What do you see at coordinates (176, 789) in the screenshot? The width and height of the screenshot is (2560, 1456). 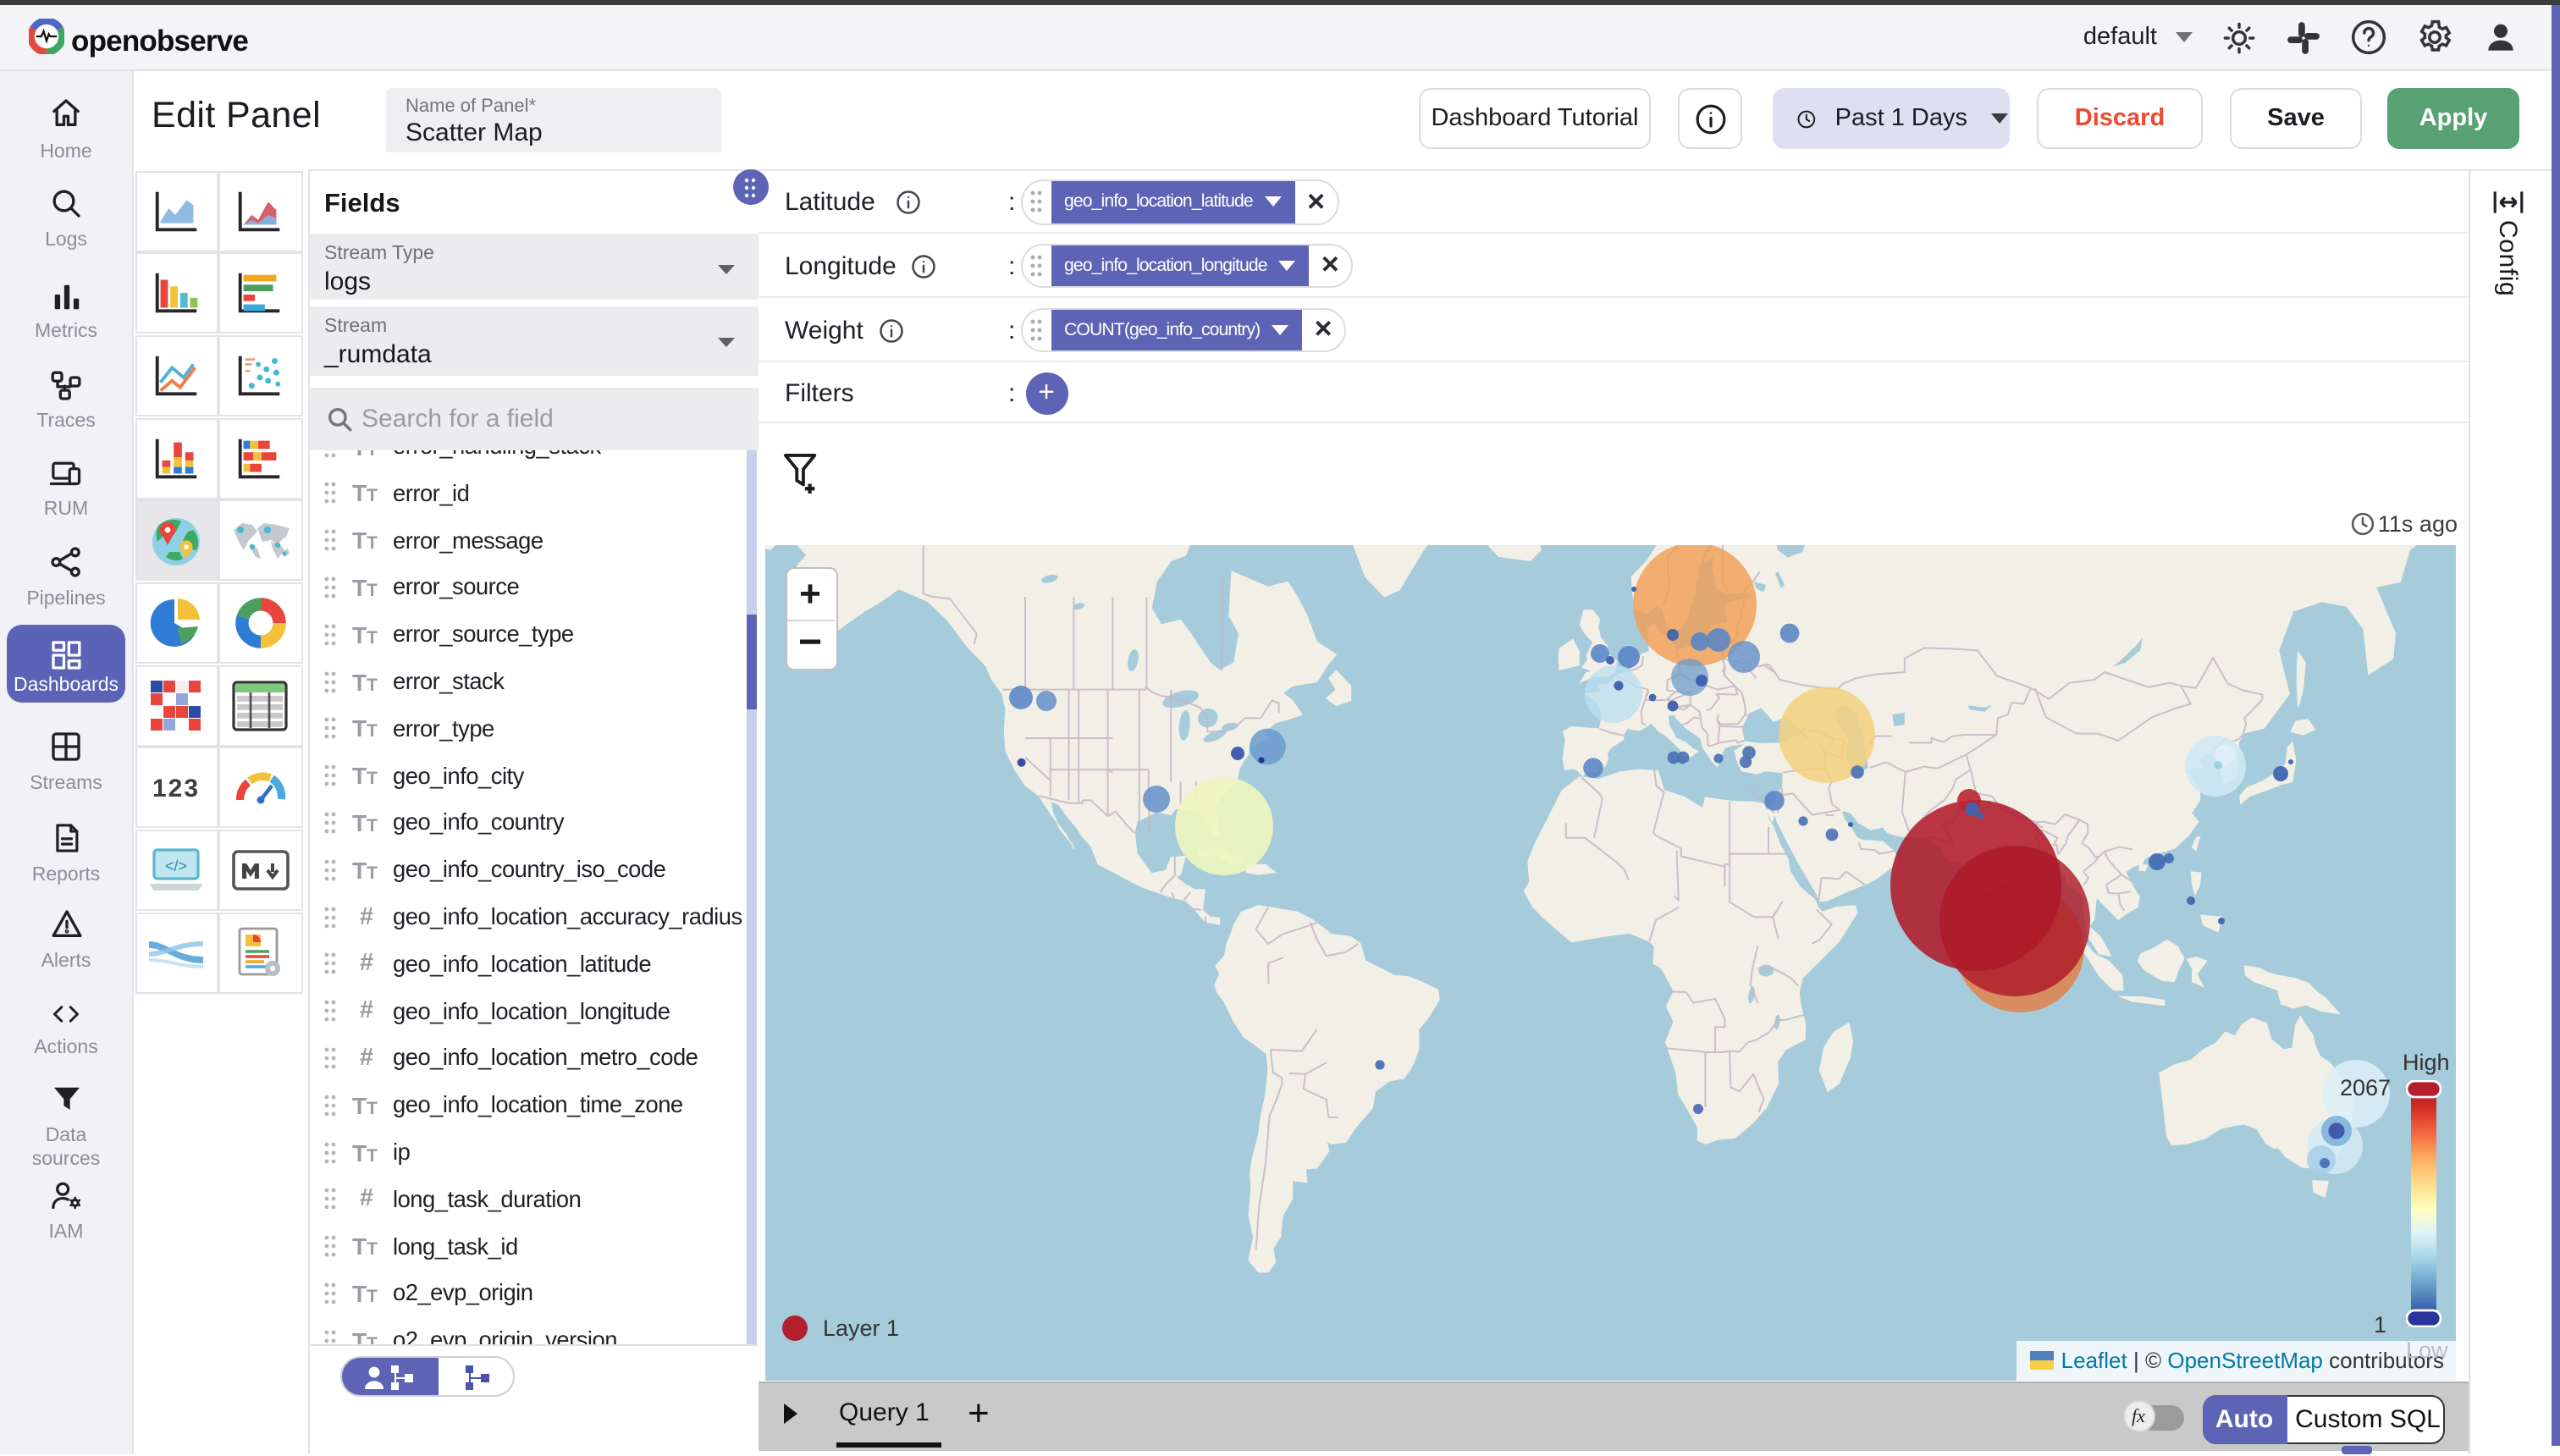 I see `svg-text: 123` at bounding box center [176, 789].